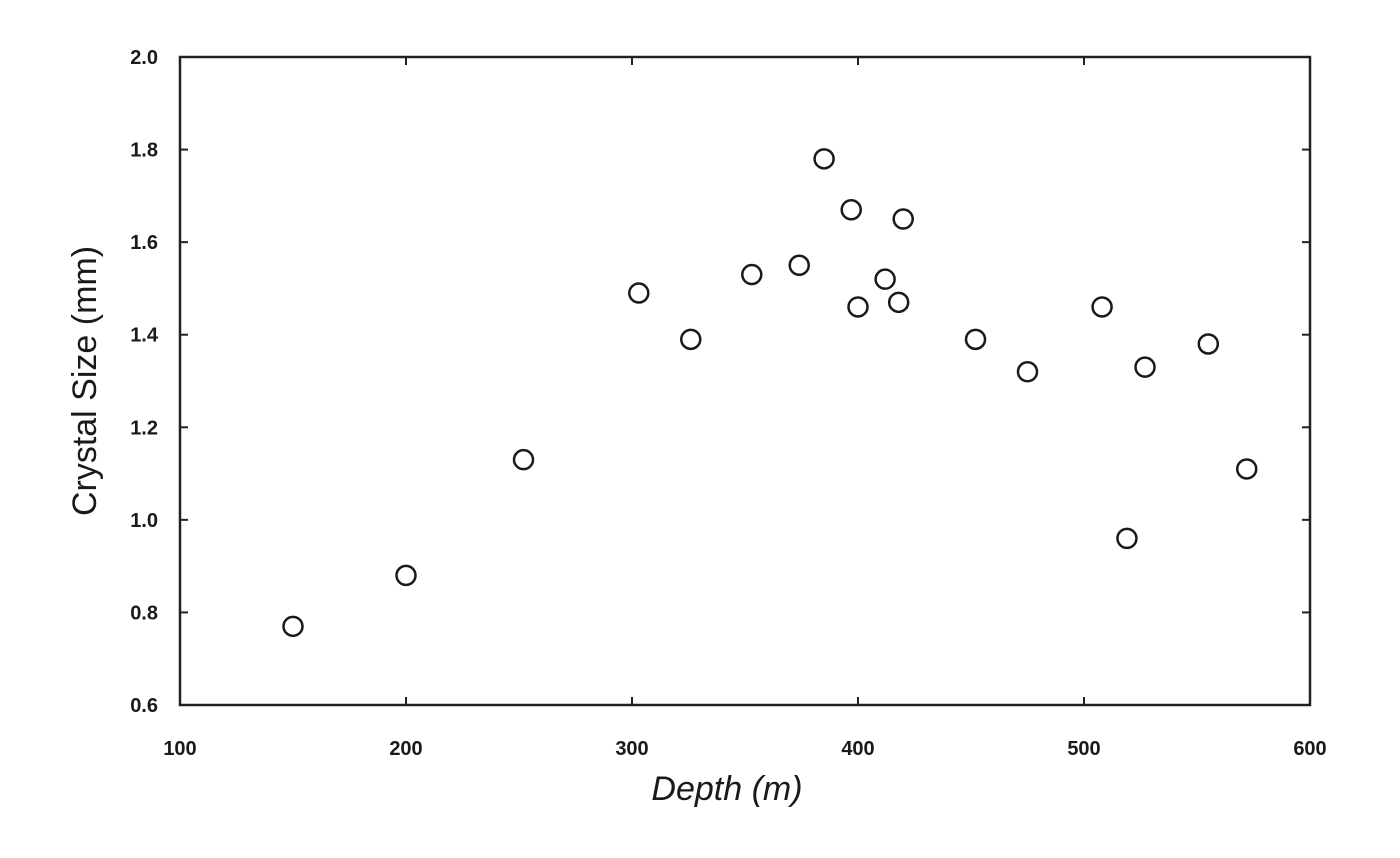 The width and height of the screenshot is (1400, 858). I want to click on y-tick-label: 2.0, so click(144, 58).